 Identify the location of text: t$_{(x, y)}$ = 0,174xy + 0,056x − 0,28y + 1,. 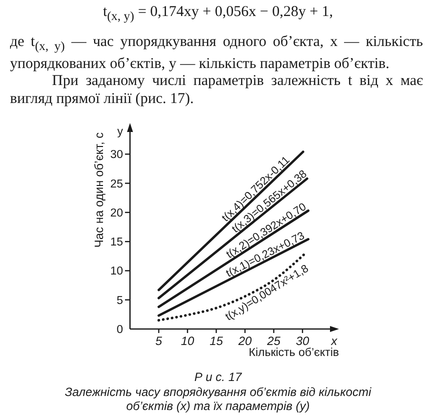
(218, 14).